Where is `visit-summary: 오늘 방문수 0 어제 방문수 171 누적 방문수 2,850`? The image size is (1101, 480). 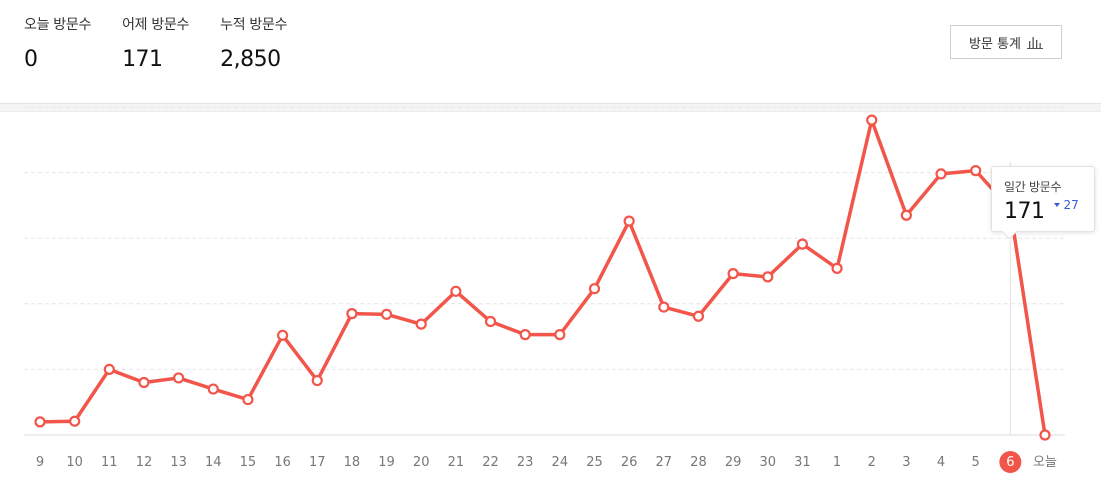 visit-summary: 오늘 방문수 0 어제 방문수 171 누적 방문수 2,850 is located at coordinates (171, 43).